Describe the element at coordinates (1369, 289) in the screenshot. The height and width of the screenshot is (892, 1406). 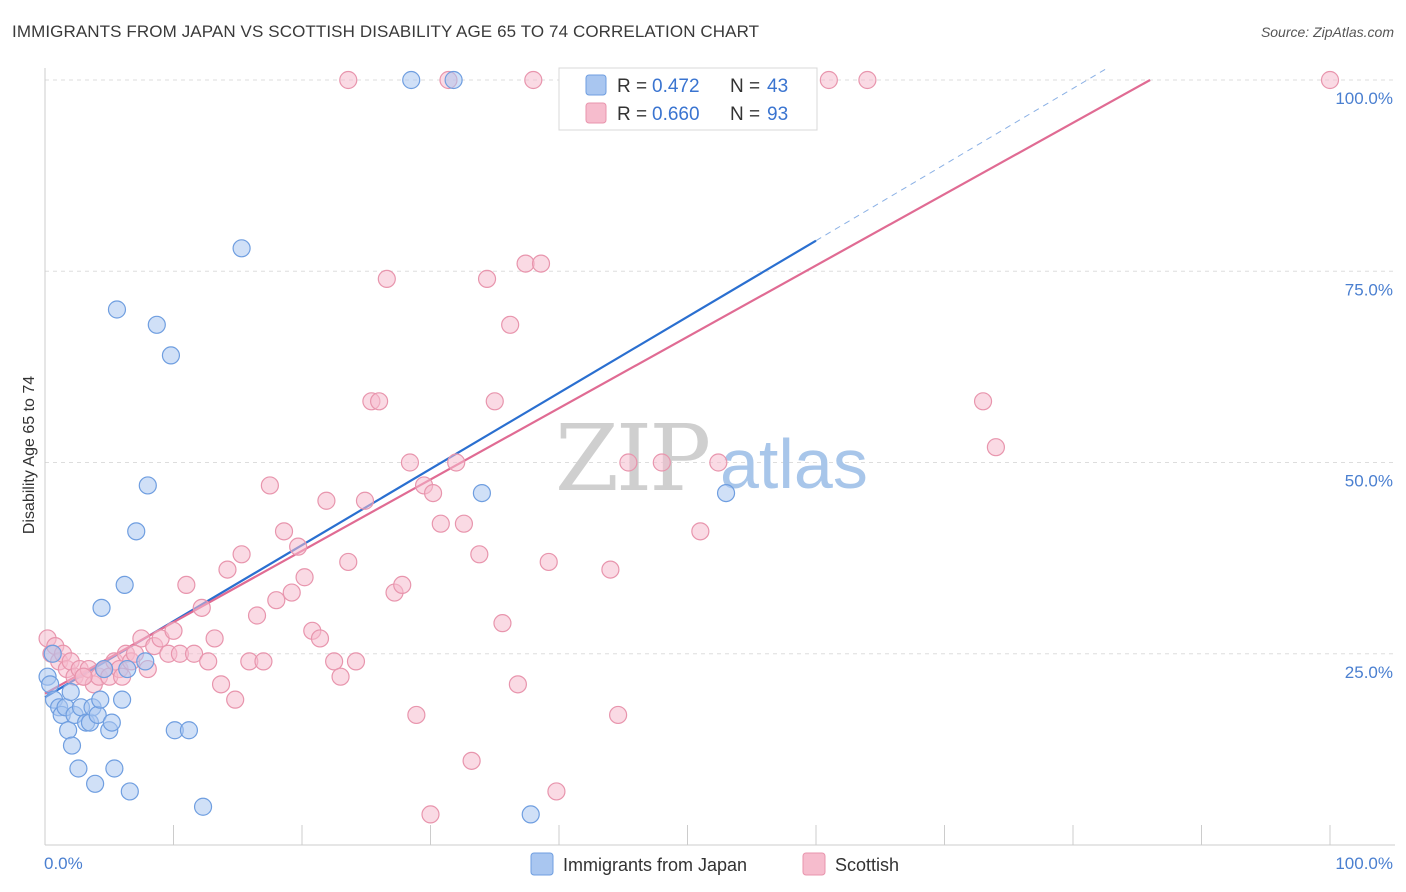
I see `y-tick-label: 75.0%` at that location.